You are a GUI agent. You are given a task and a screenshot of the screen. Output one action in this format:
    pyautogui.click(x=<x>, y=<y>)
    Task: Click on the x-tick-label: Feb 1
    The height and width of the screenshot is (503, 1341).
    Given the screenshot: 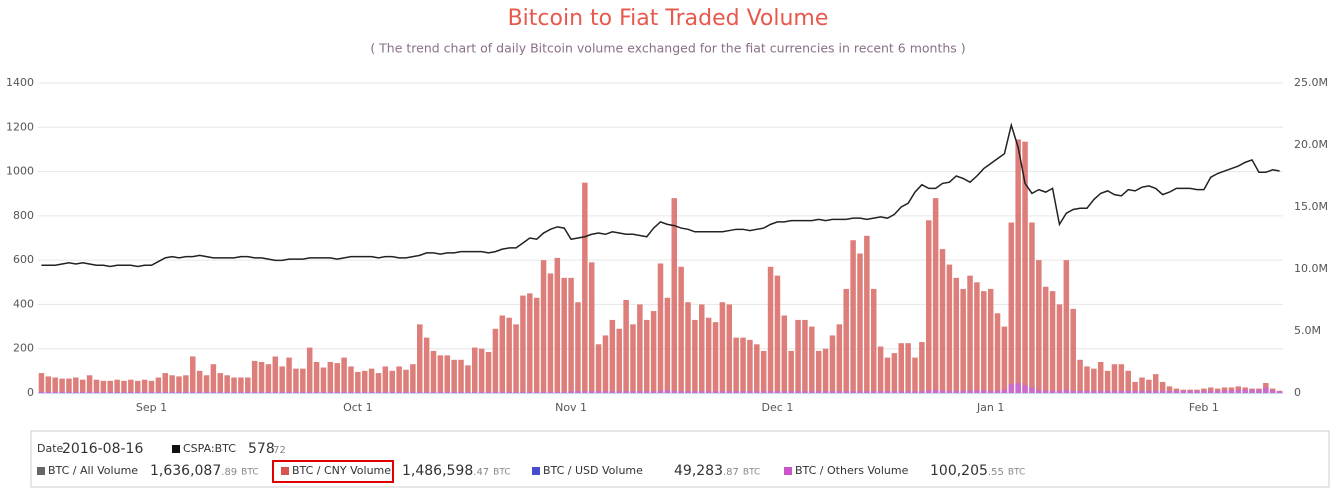 What is the action you would take?
    pyautogui.click(x=1204, y=407)
    